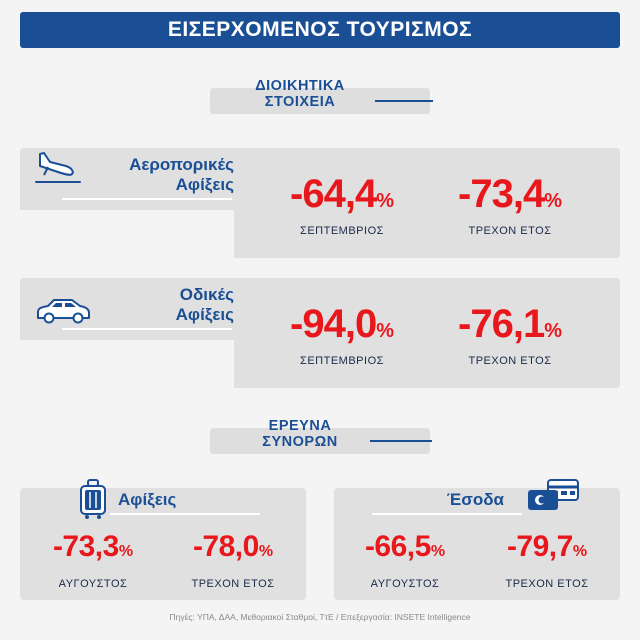  What do you see at coordinates (510, 361) in the screenshot?
I see `road-ytd-caption: ΤΡΕΧΟΝ ΕΤΟΣ` at bounding box center [510, 361].